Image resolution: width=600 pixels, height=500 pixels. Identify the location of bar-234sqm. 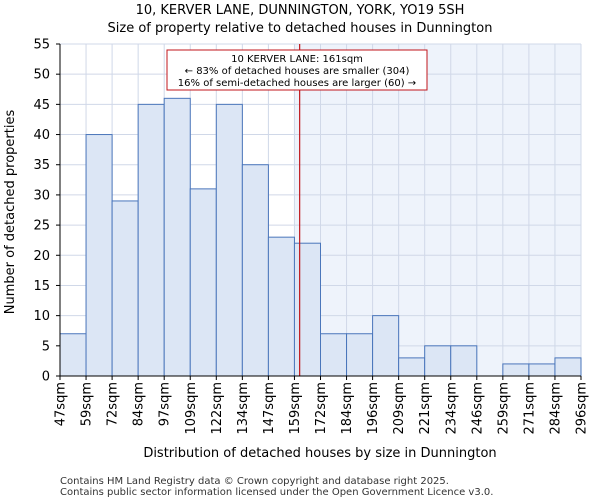
(464, 361).